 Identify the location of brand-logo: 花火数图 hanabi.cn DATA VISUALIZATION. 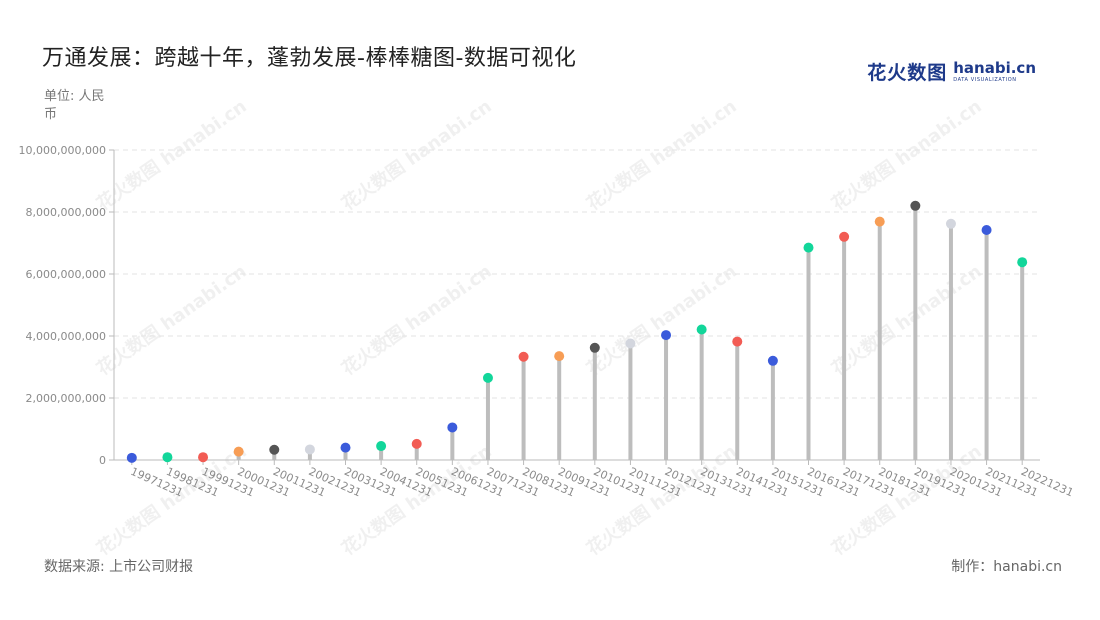
(951, 71).